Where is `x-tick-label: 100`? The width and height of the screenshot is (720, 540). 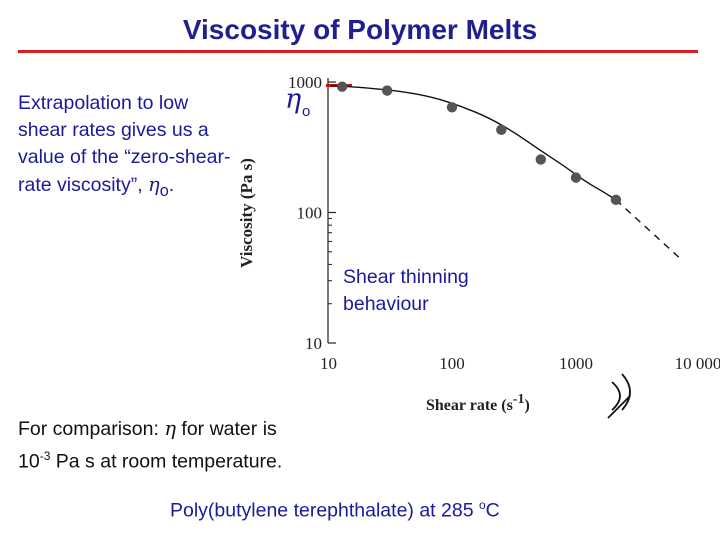
x-tick-label: 100 is located at coordinates (452, 363).